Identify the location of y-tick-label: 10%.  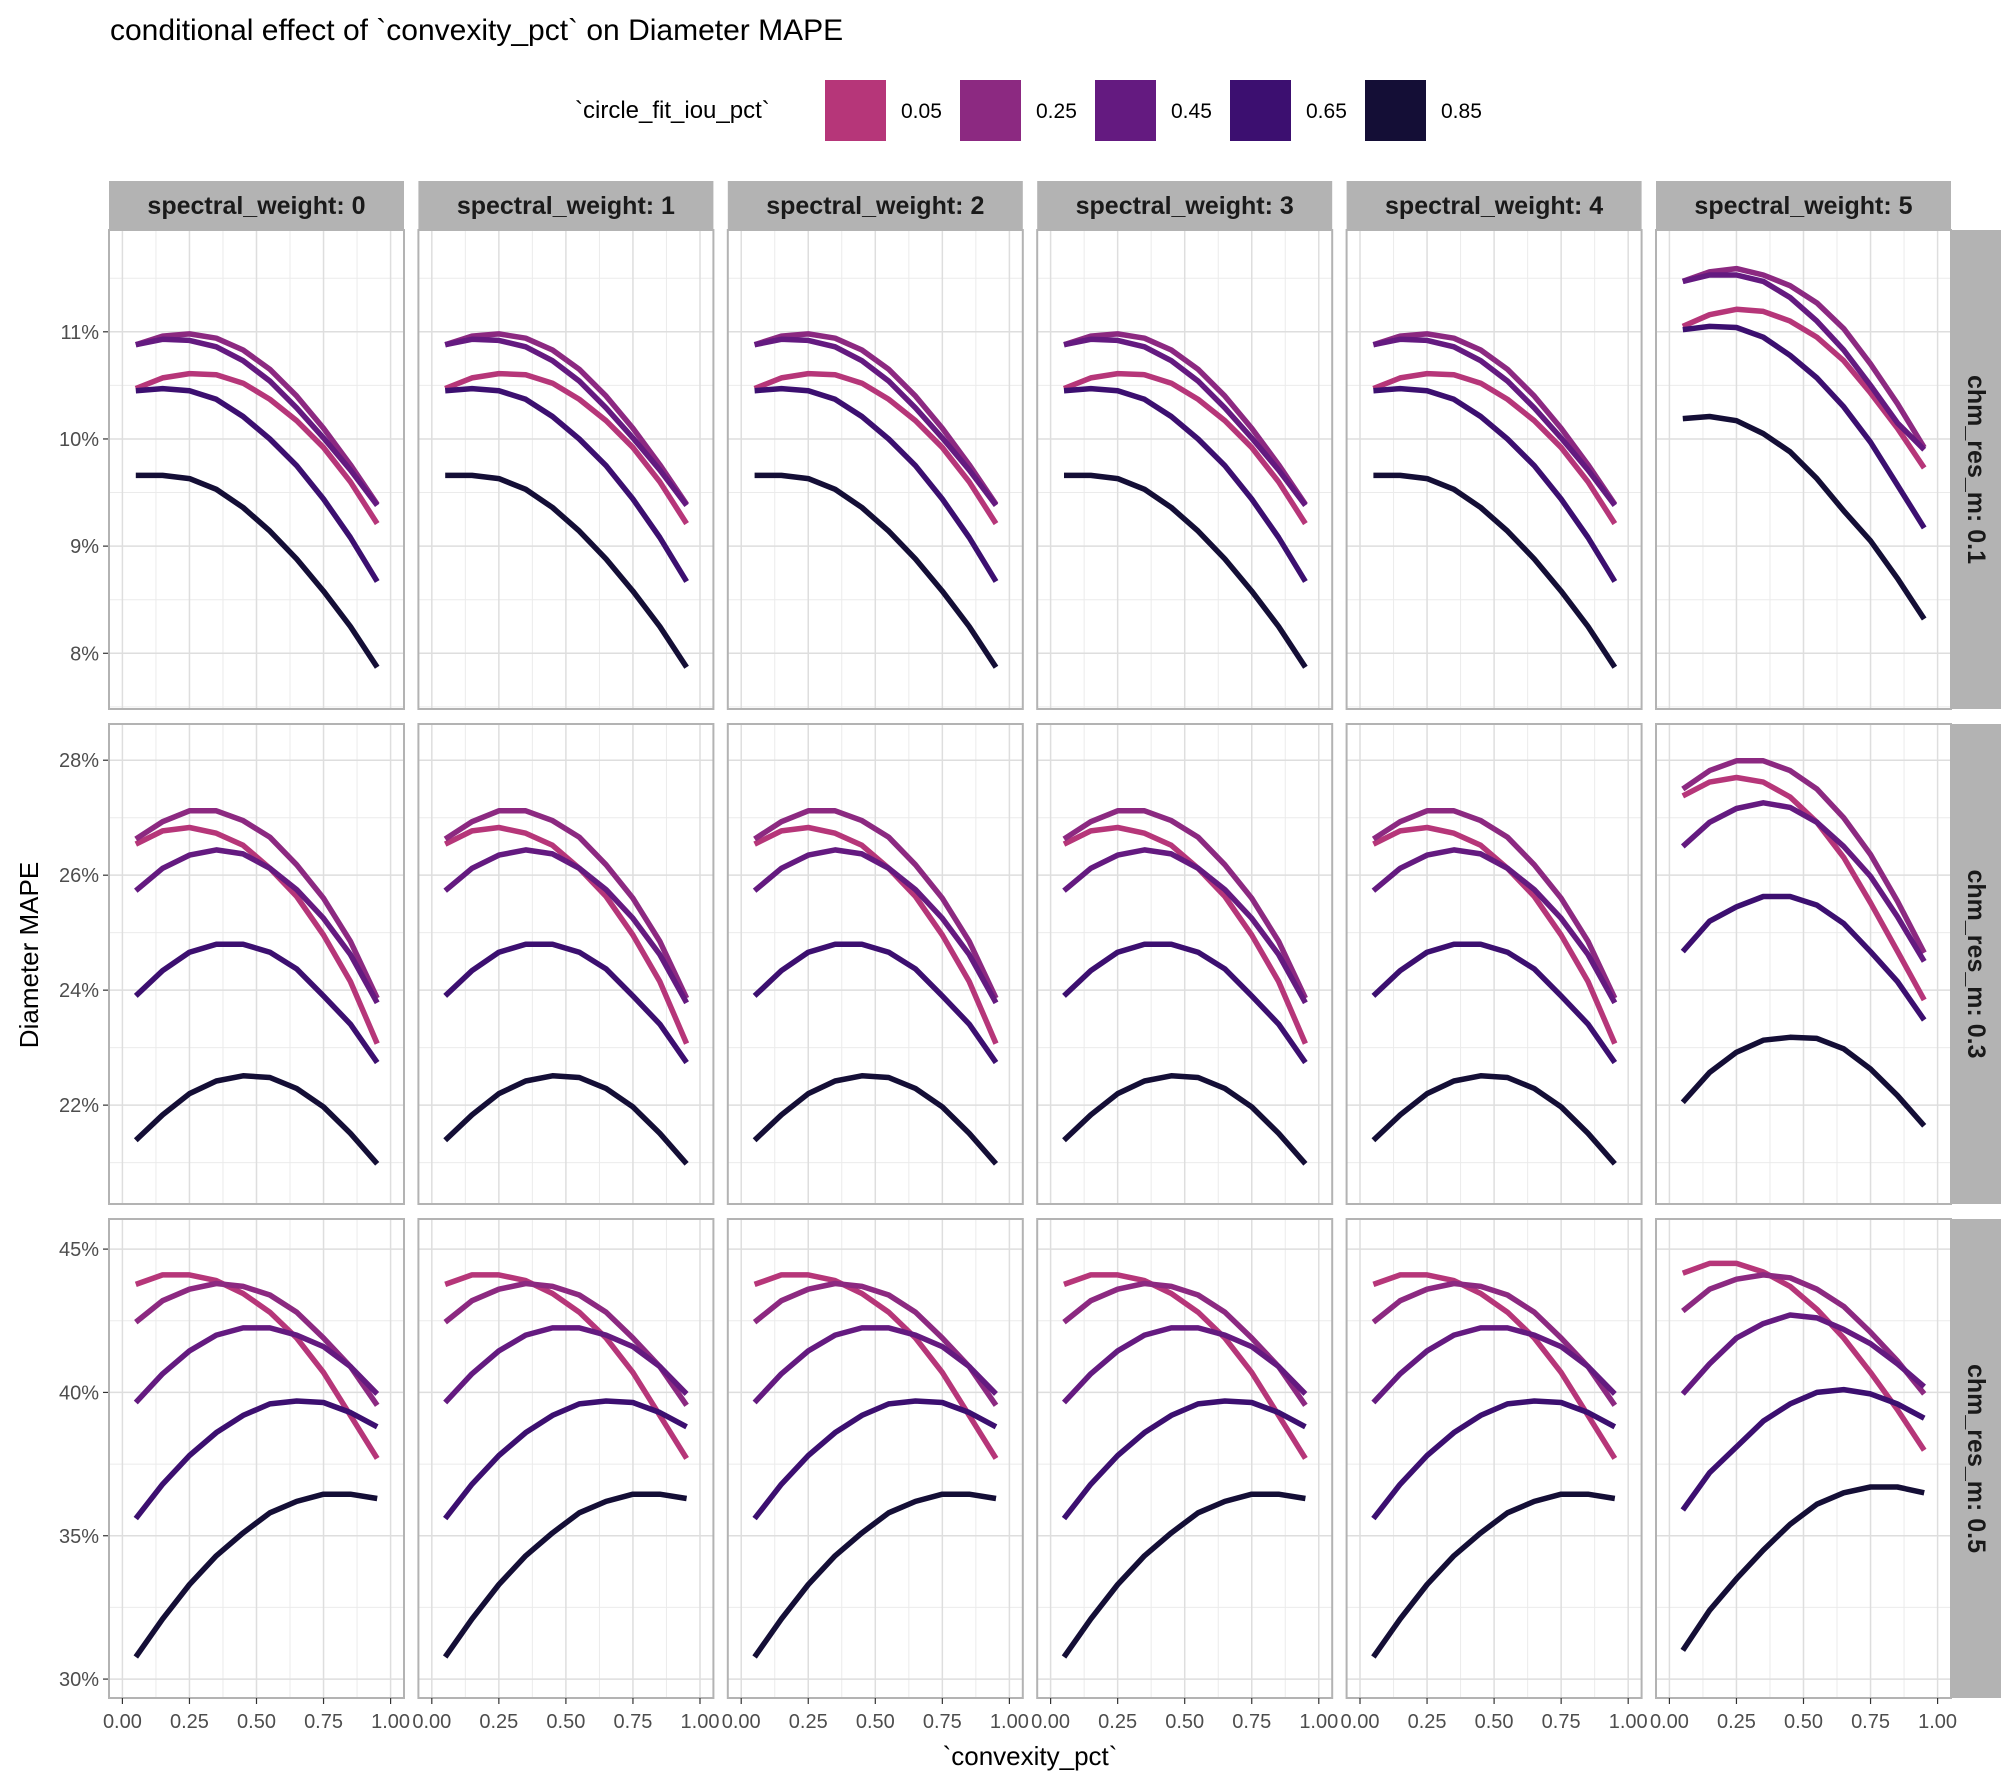
(79, 440).